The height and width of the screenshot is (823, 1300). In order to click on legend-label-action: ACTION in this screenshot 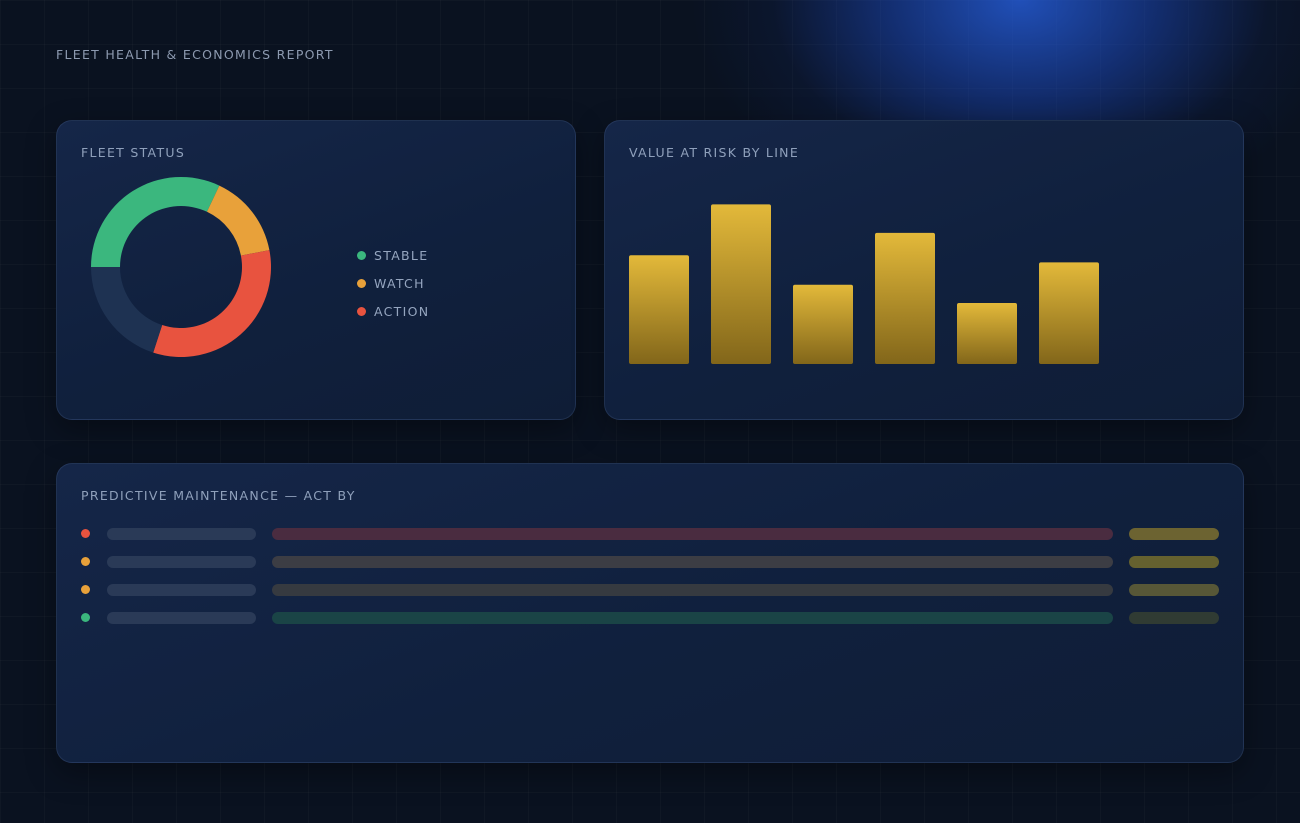, I will do `click(402, 311)`.